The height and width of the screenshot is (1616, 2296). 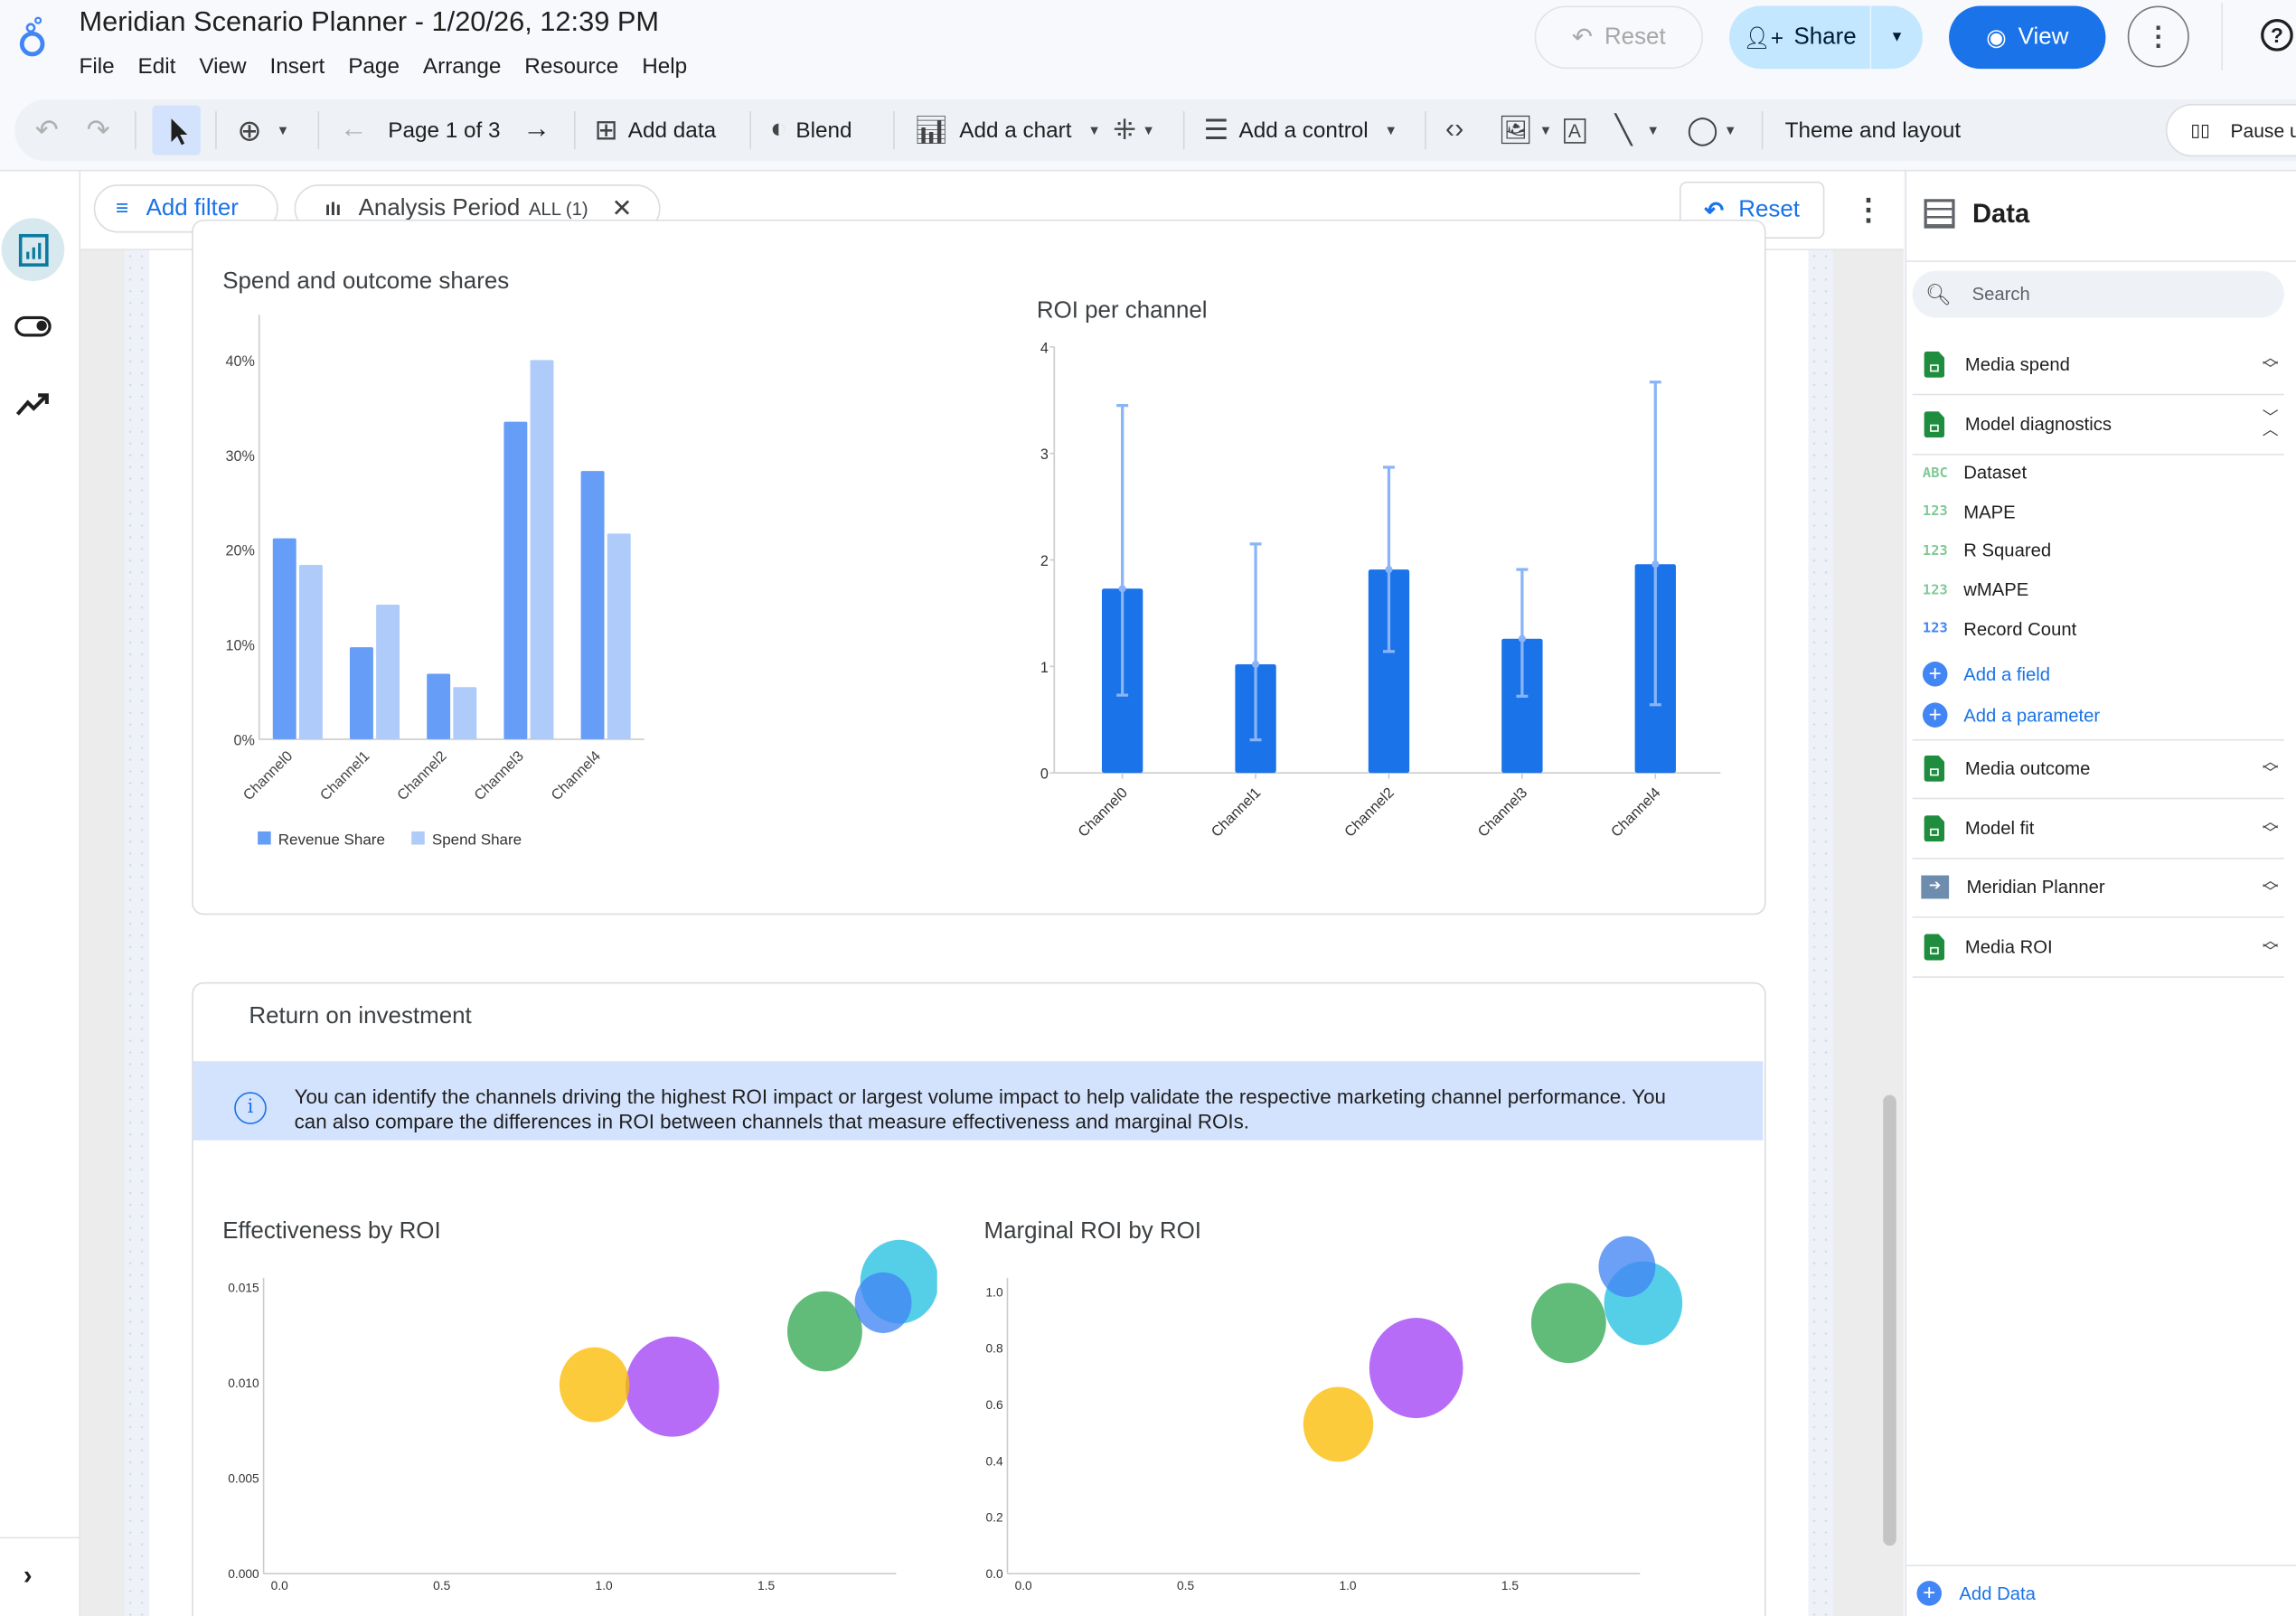 I want to click on menu-insert: Insert, so click(x=297, y=66).